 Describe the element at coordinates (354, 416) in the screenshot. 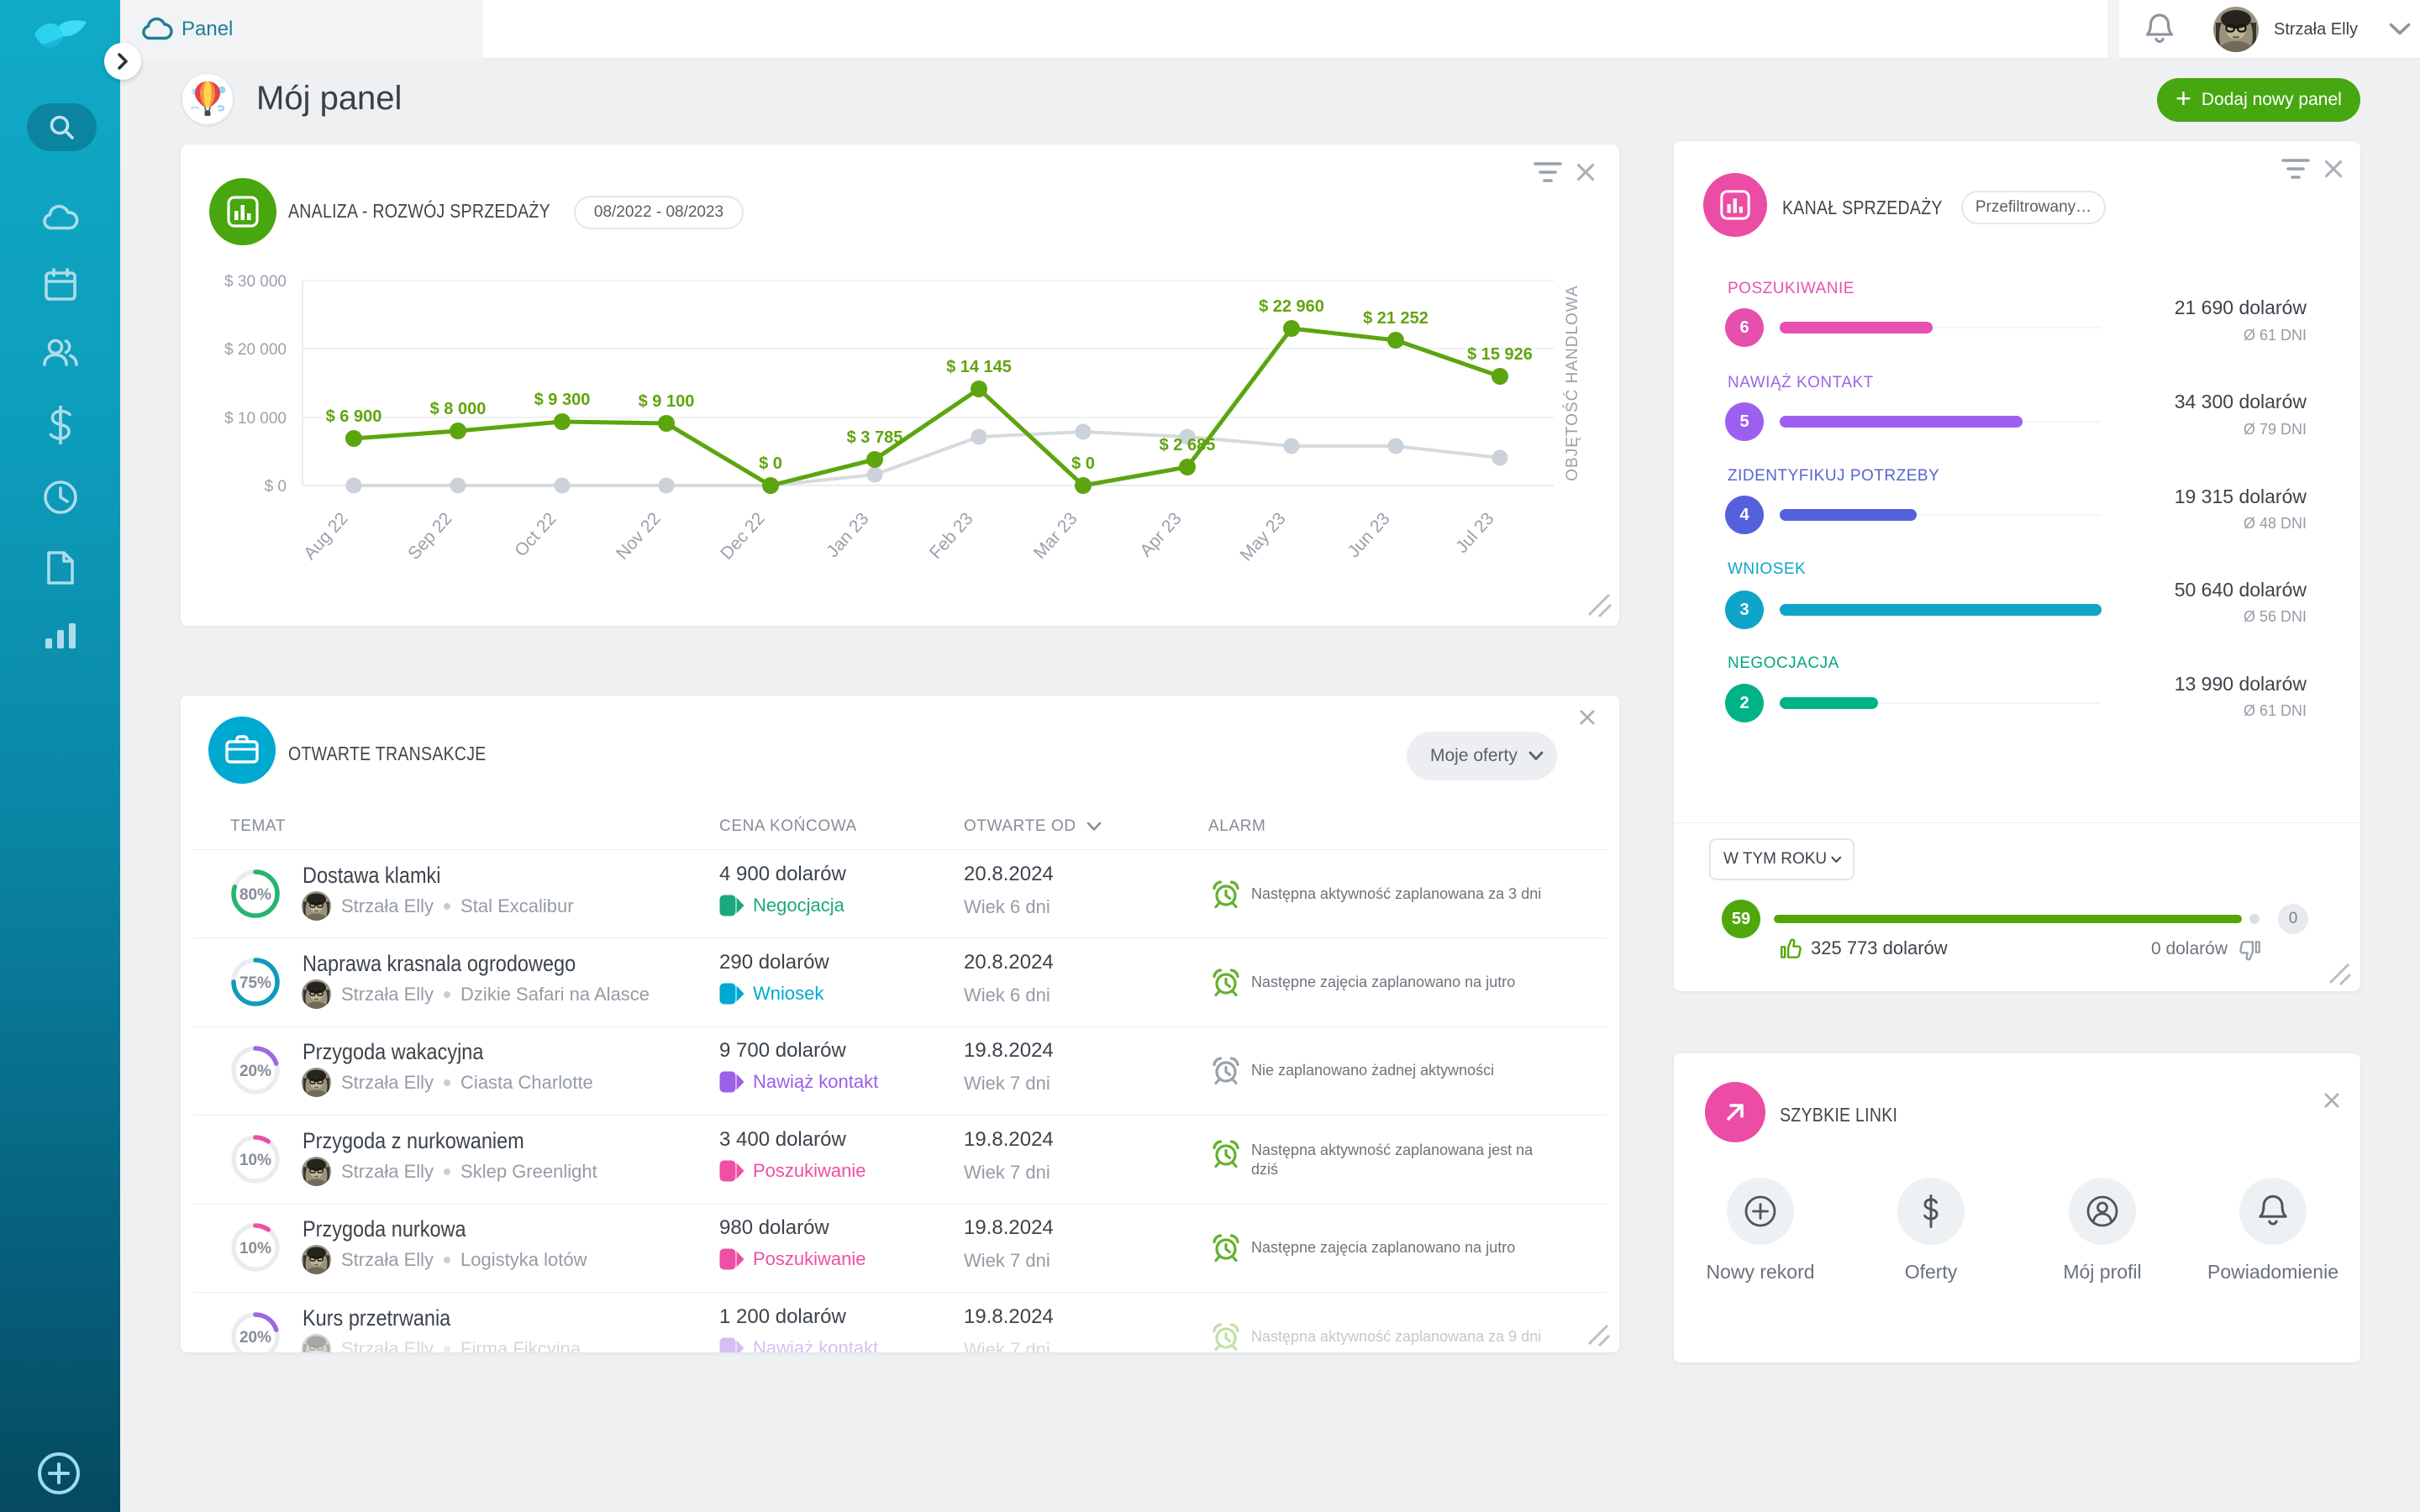

I see `svg-text: $ 6 900` at that location.